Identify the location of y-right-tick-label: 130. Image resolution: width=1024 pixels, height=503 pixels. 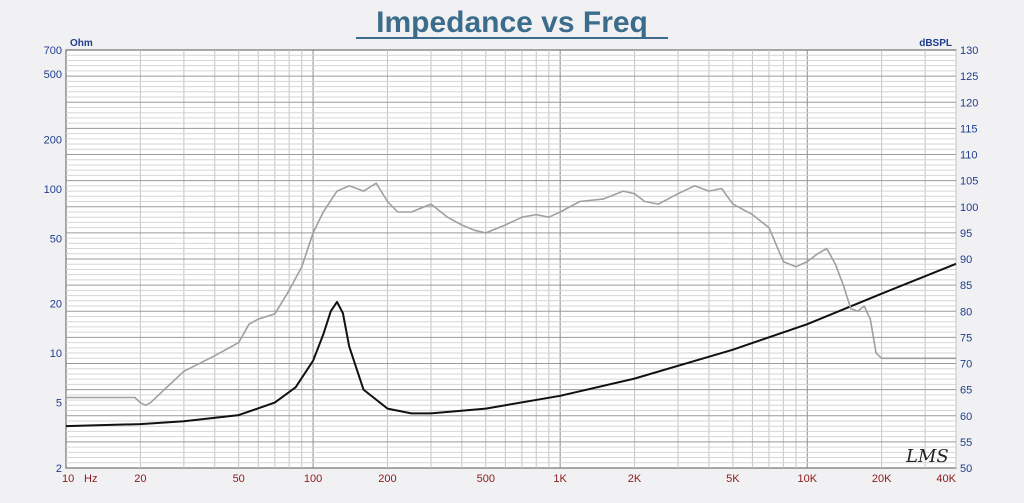
(969, 51).